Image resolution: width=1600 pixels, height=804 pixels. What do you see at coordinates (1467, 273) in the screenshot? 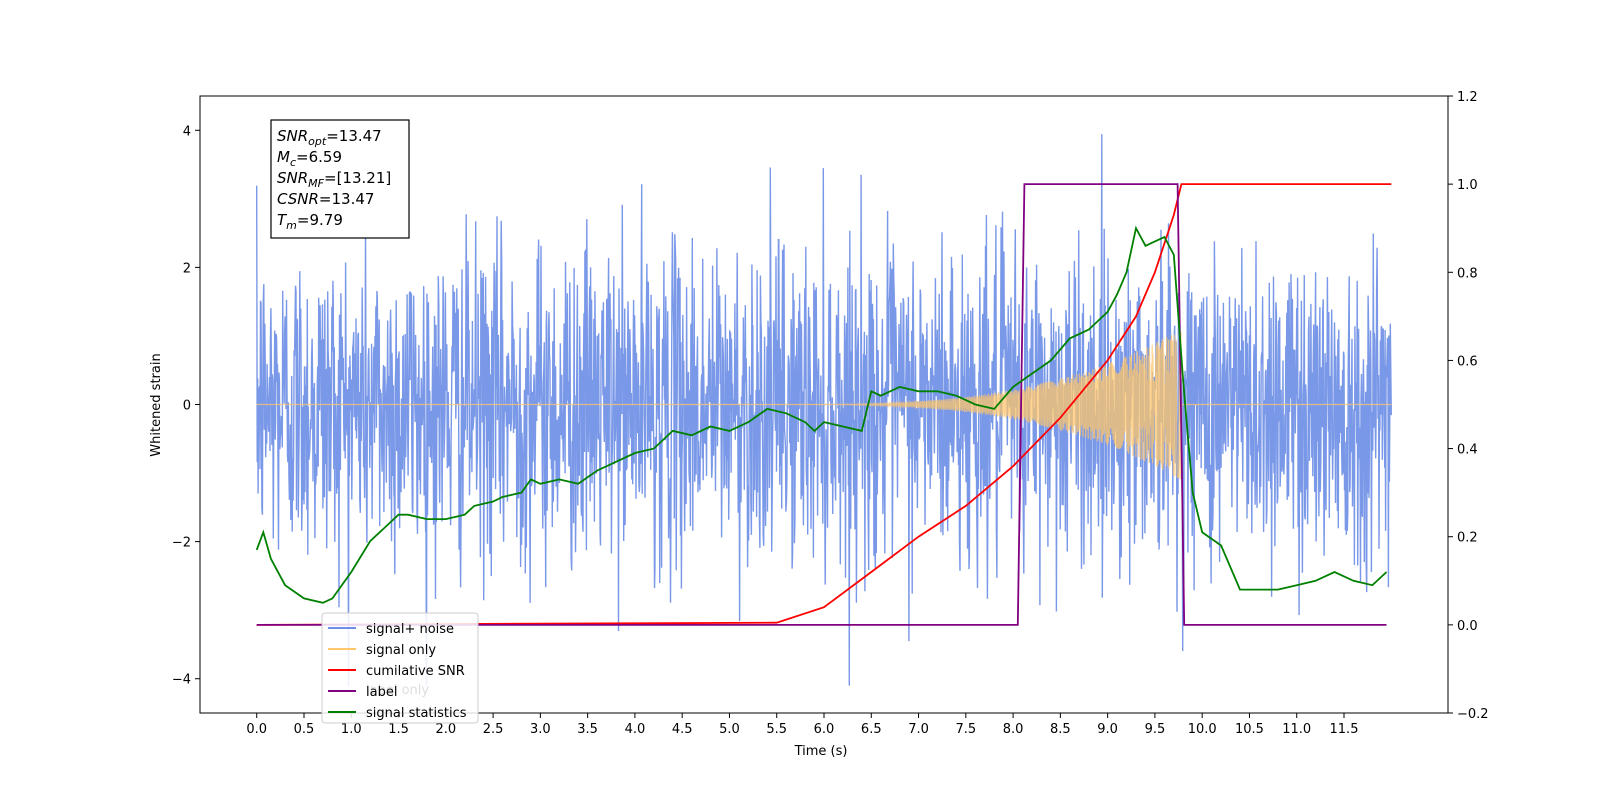
I see `y2-tick-label: 0.8` at bounding box center [1467, 273].